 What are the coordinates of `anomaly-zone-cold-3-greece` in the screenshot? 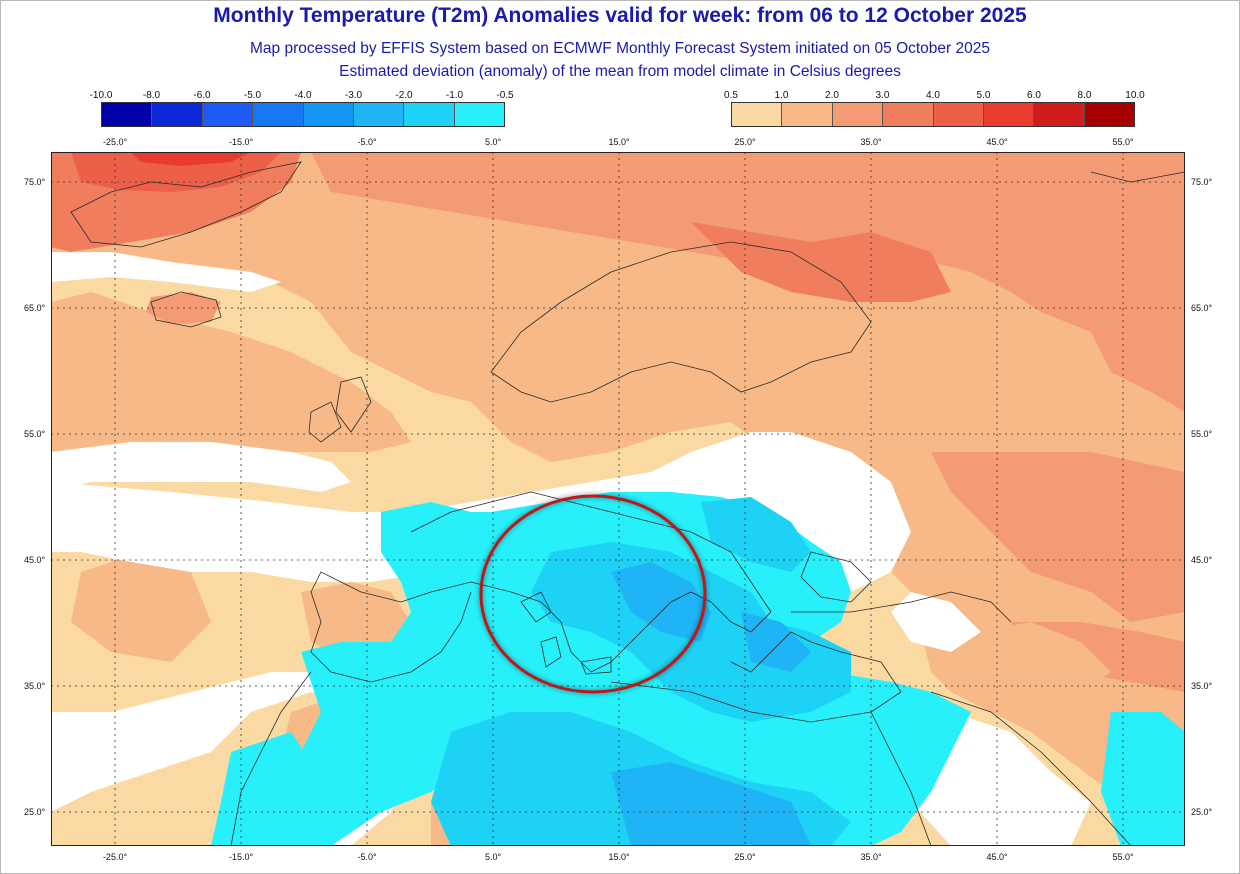 It's located at (776, 642).